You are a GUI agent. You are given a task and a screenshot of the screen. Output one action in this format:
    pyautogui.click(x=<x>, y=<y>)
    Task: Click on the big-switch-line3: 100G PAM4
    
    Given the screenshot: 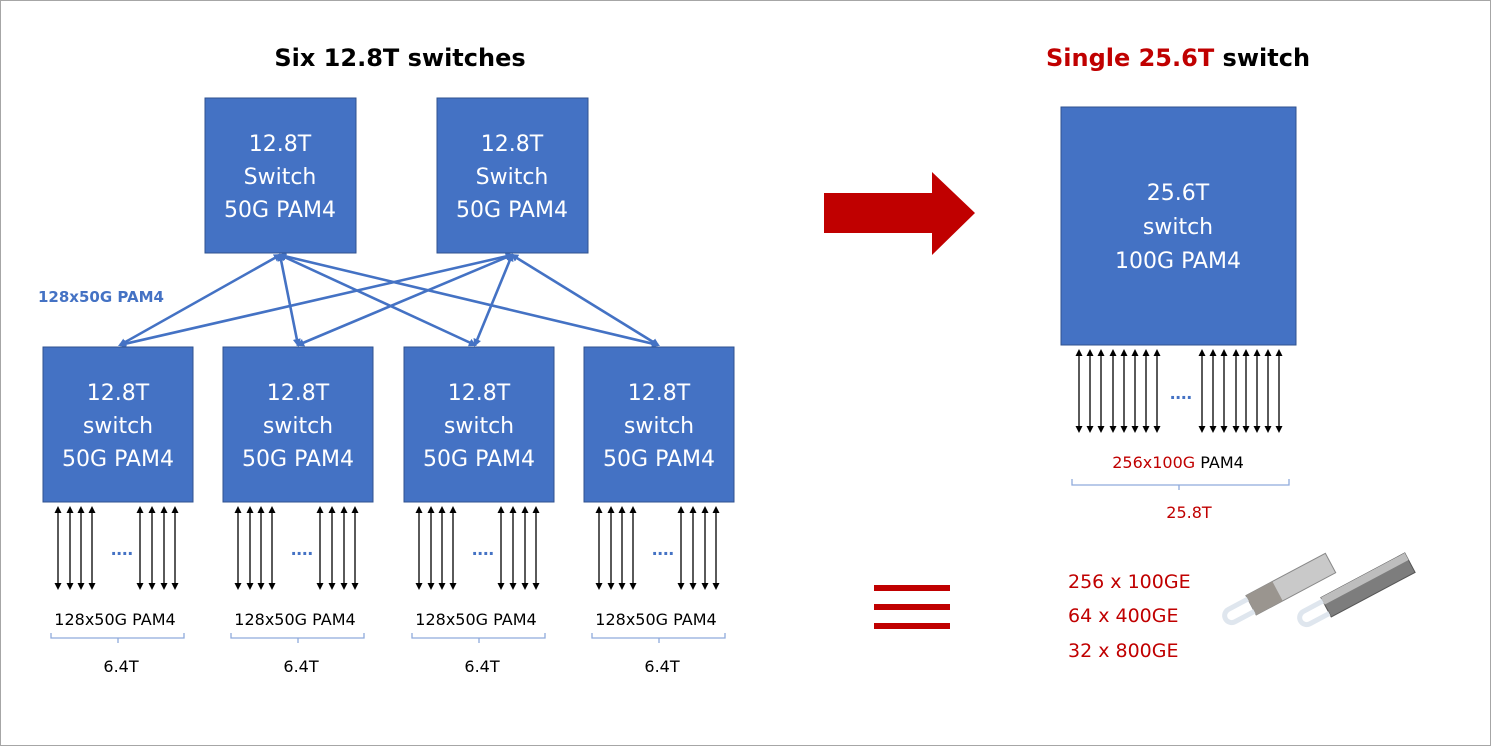 What is the action you would take?
    pyautogui.click(x=1178, y=261)
    